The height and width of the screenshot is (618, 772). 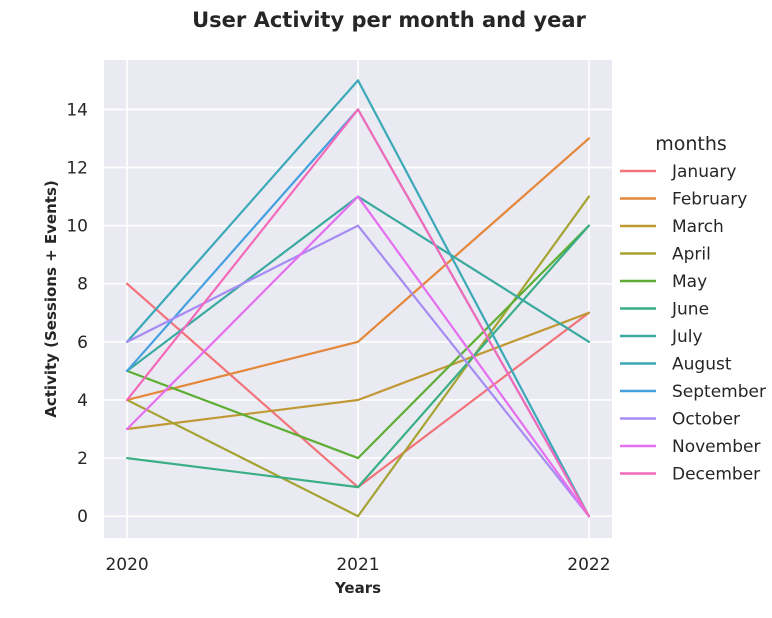 What do you see at coordinates (77, 169) in the screenshot?
I see `y-tick-label: 12` at bounding box center [77, 169].